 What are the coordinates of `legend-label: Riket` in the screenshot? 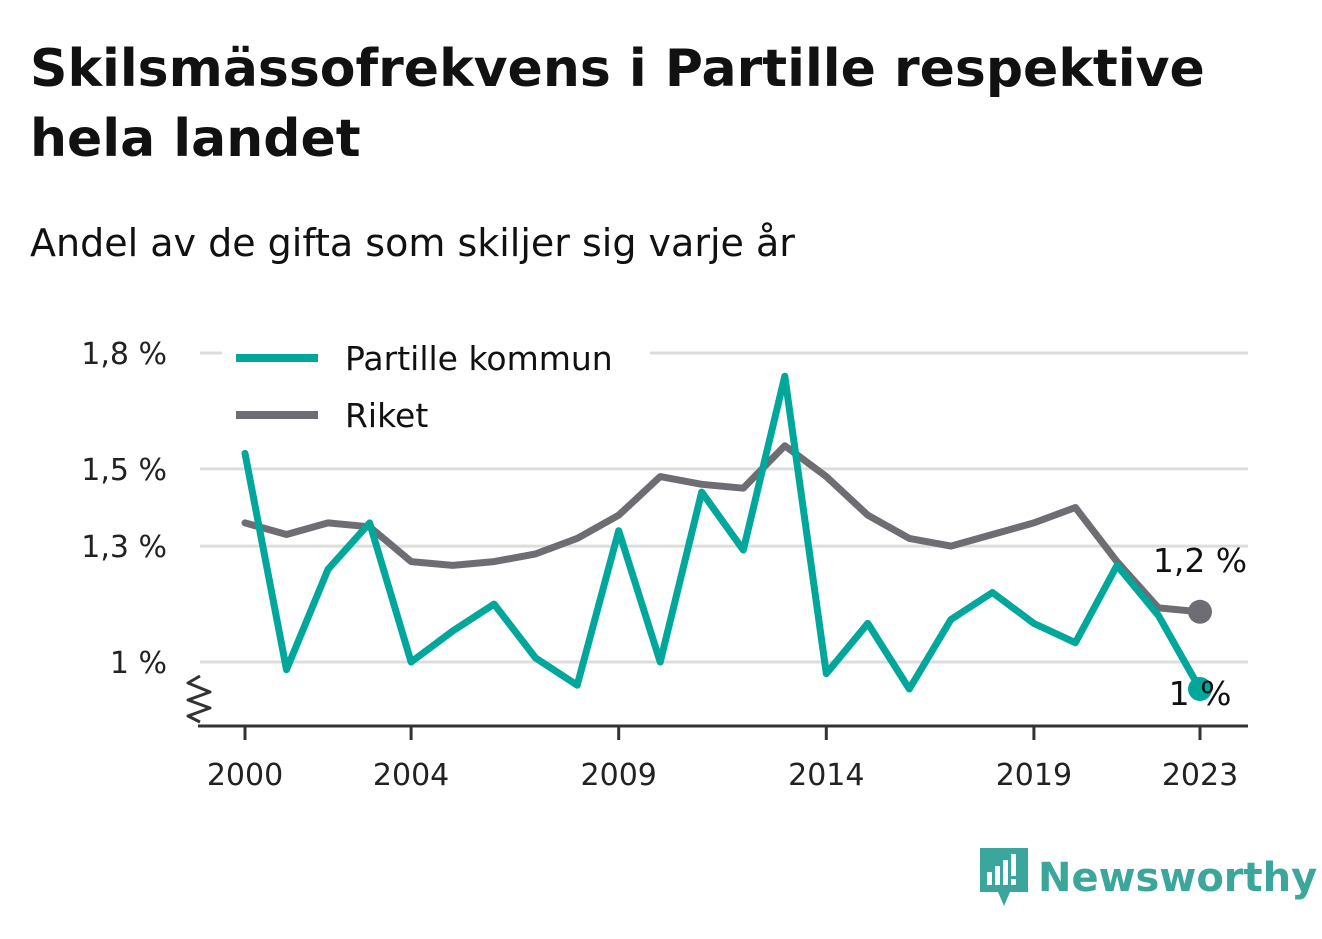 It's located at (386, 415).